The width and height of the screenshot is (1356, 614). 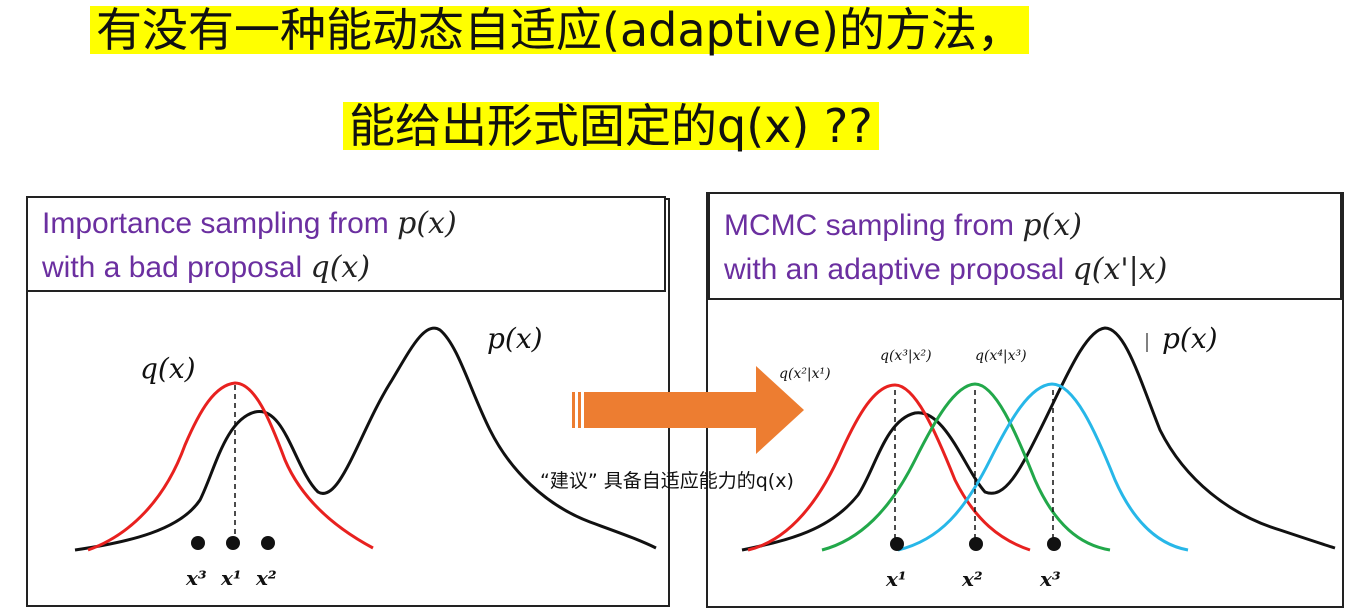 What do you see at coordinates (515, 338) in the screenshot?
I see `left-p-label: p(x)` at bounding box center [515, 338].